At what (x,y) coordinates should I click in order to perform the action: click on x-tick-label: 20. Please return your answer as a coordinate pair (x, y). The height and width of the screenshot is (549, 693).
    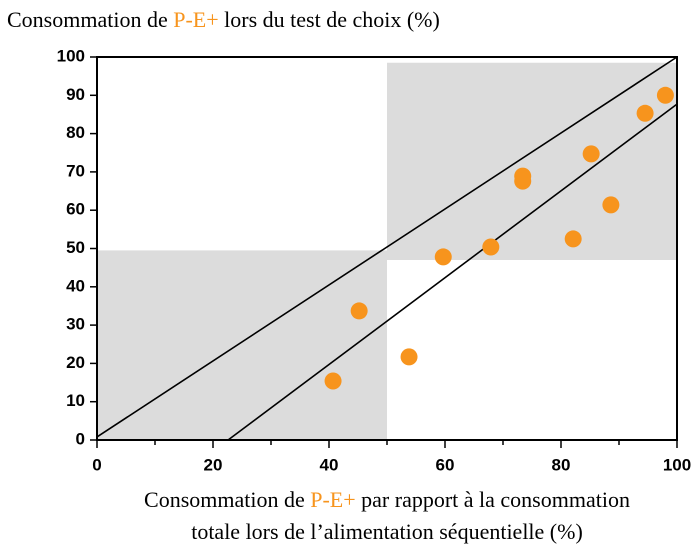
    Looking at the image, I should click on (213, 464).